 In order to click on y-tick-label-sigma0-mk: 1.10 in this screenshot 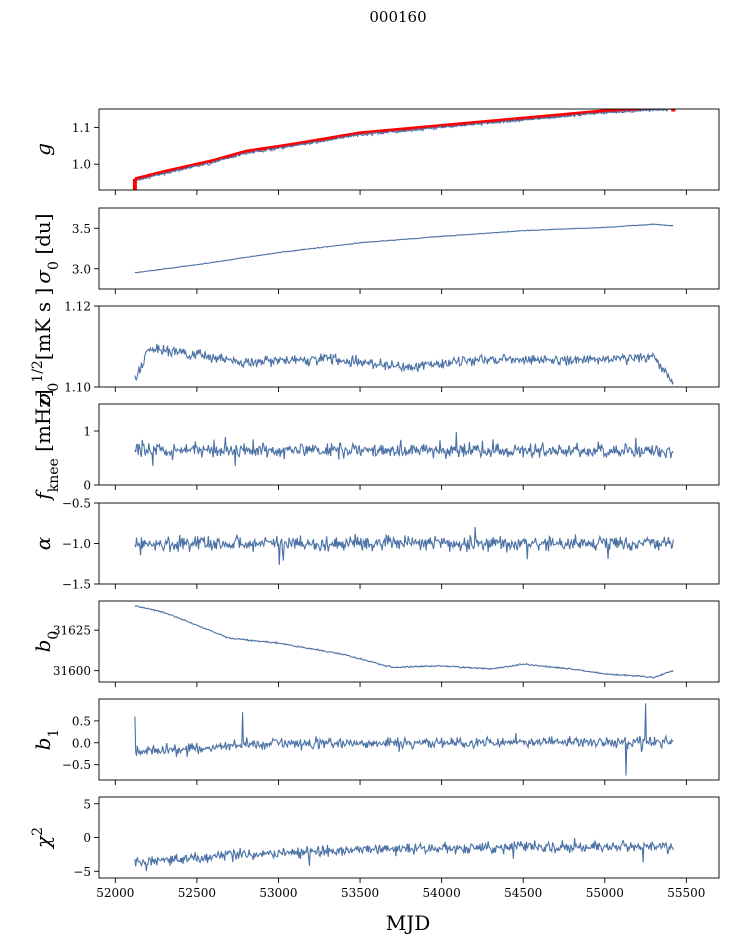, I will do `click(77, 388)`.